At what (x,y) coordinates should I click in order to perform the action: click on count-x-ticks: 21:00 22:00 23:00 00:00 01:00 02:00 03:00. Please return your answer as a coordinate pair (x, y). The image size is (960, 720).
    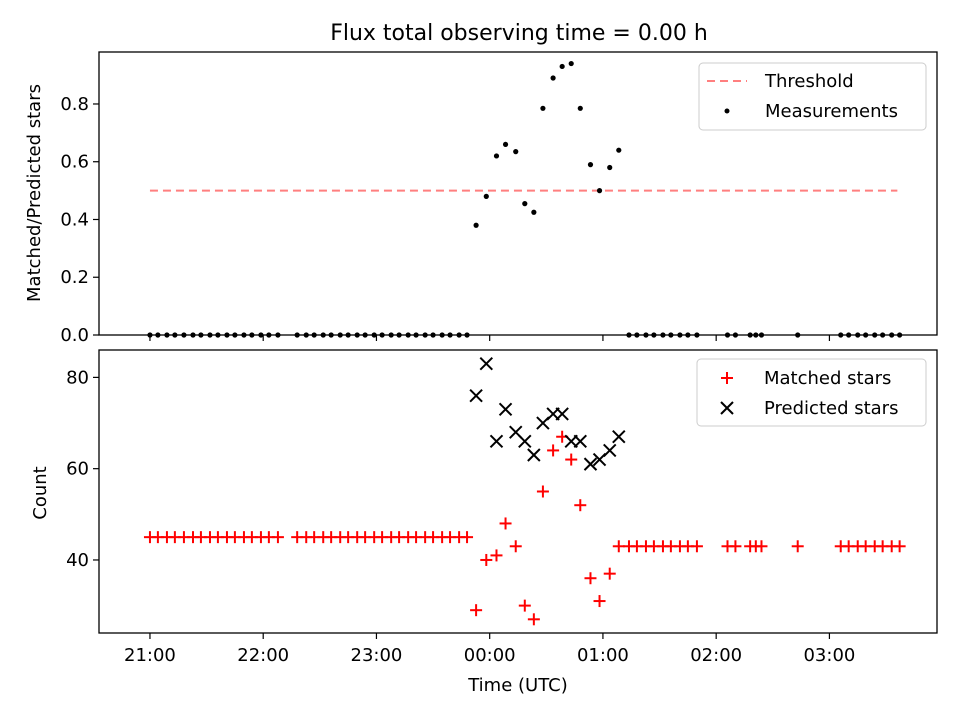
    Looking at the image, I should click on (489, 649).